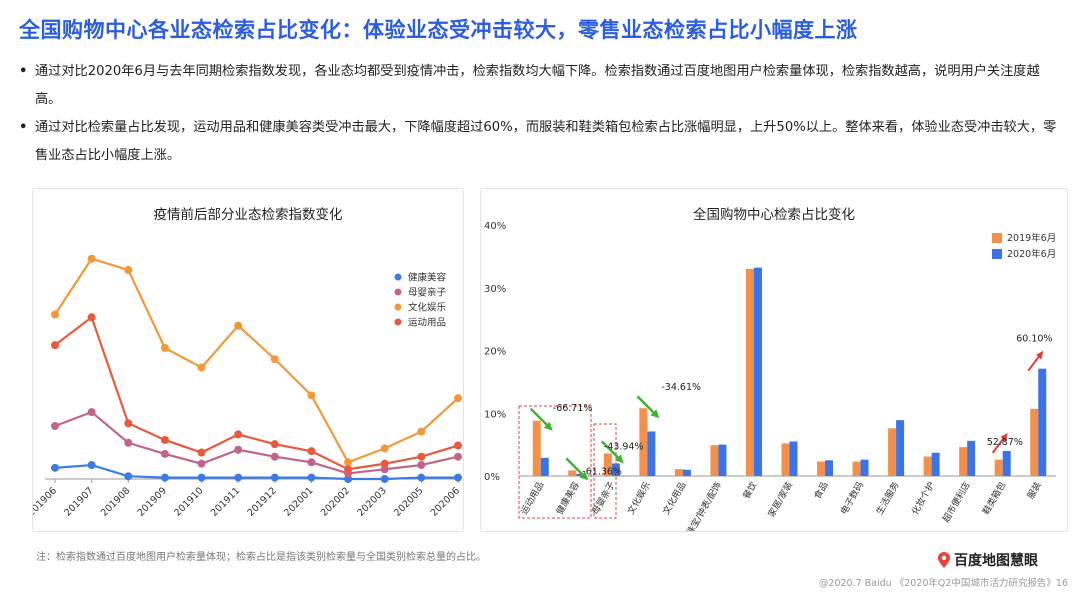 The image size is (1080, 593). Describe the element at coordinates (298, 501) in the screenshot. I see `x-tick-label: 202001` at that location.